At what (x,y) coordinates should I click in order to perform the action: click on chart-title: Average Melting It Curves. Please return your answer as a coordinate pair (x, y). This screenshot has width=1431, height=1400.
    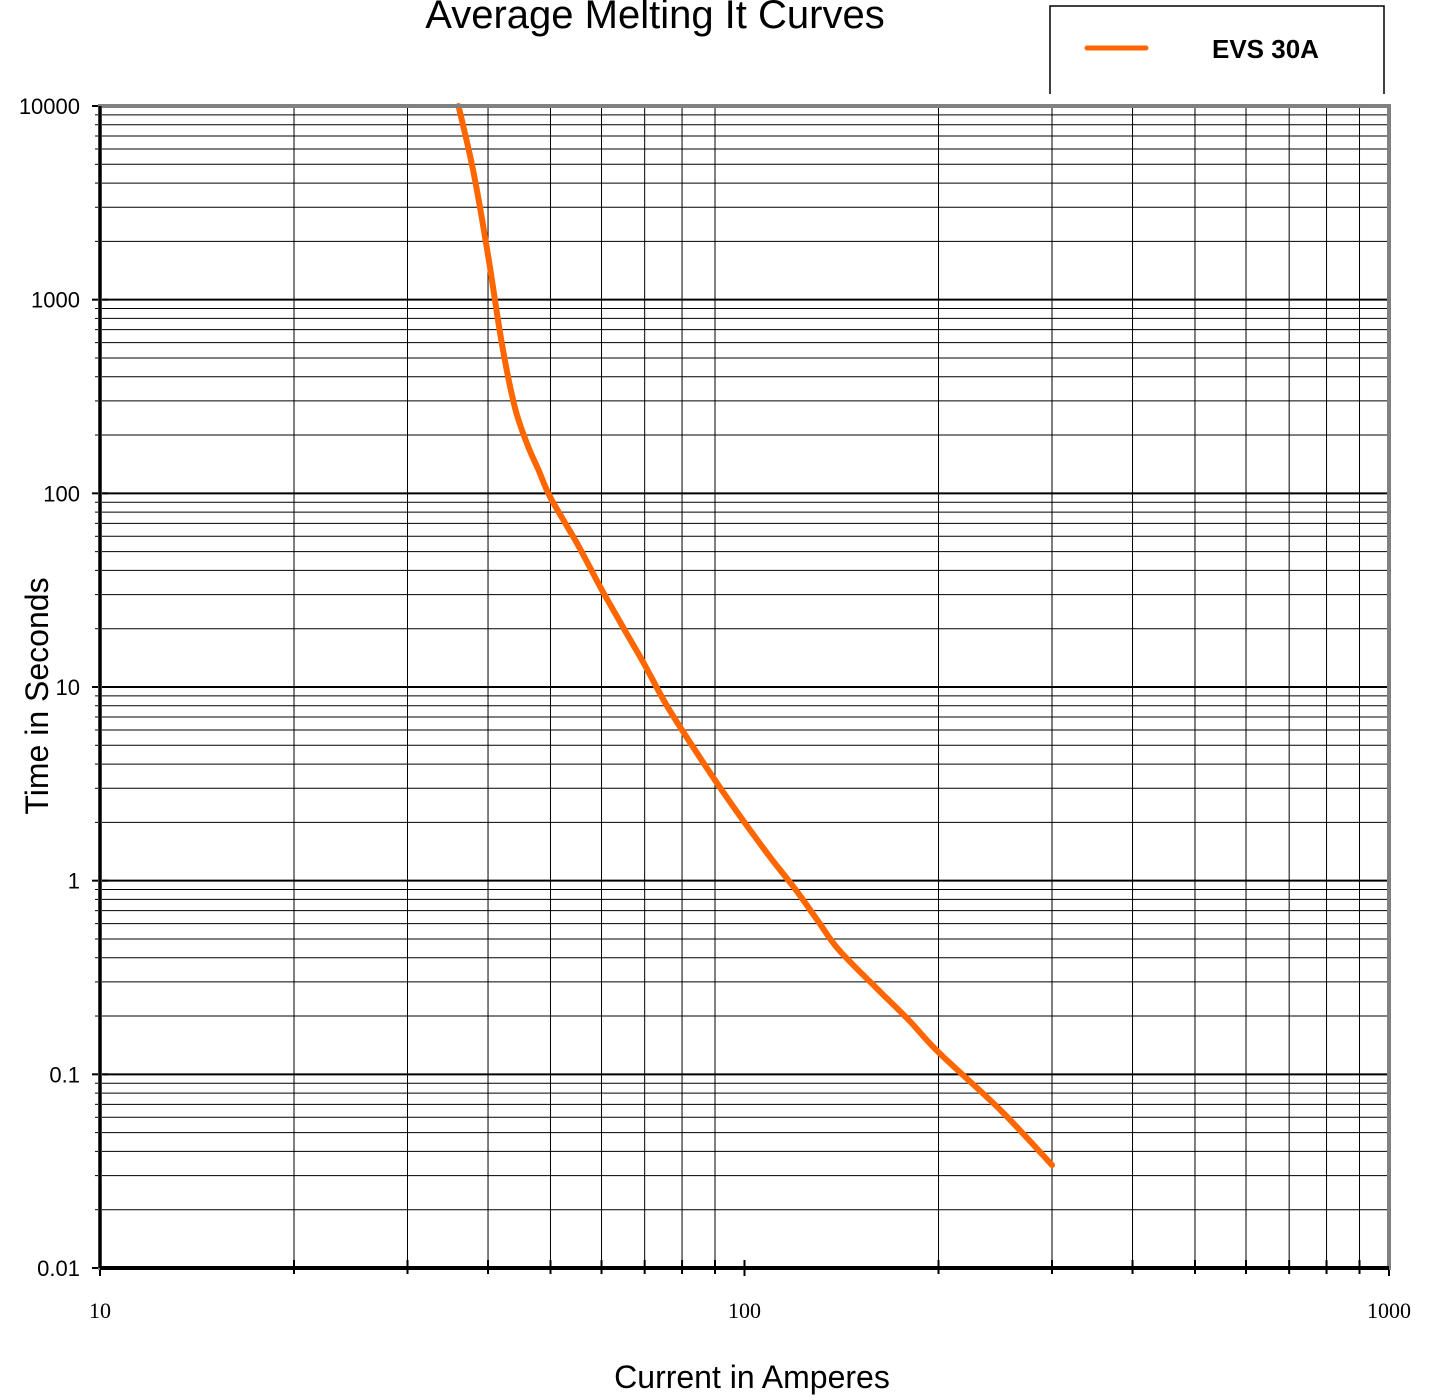
    Looking at the image, I should click on (654, 18).